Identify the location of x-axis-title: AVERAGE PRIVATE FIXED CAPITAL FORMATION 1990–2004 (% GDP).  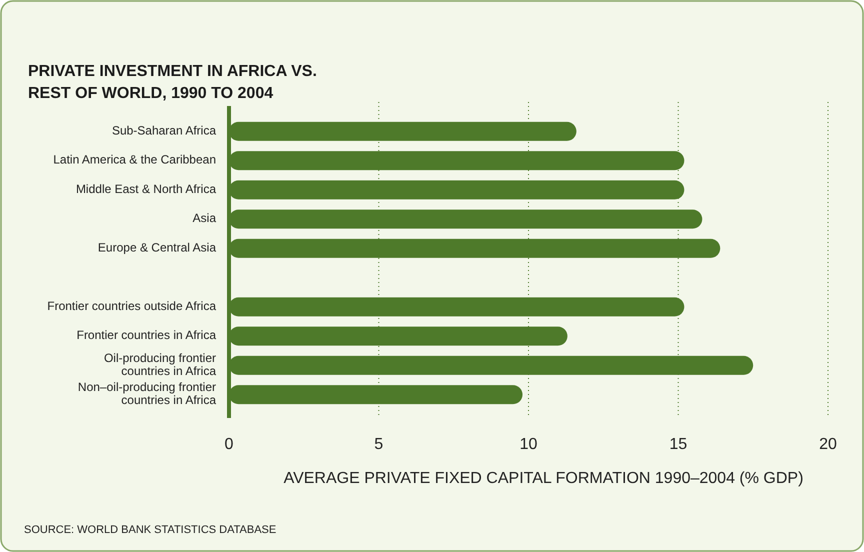
(544, 478).